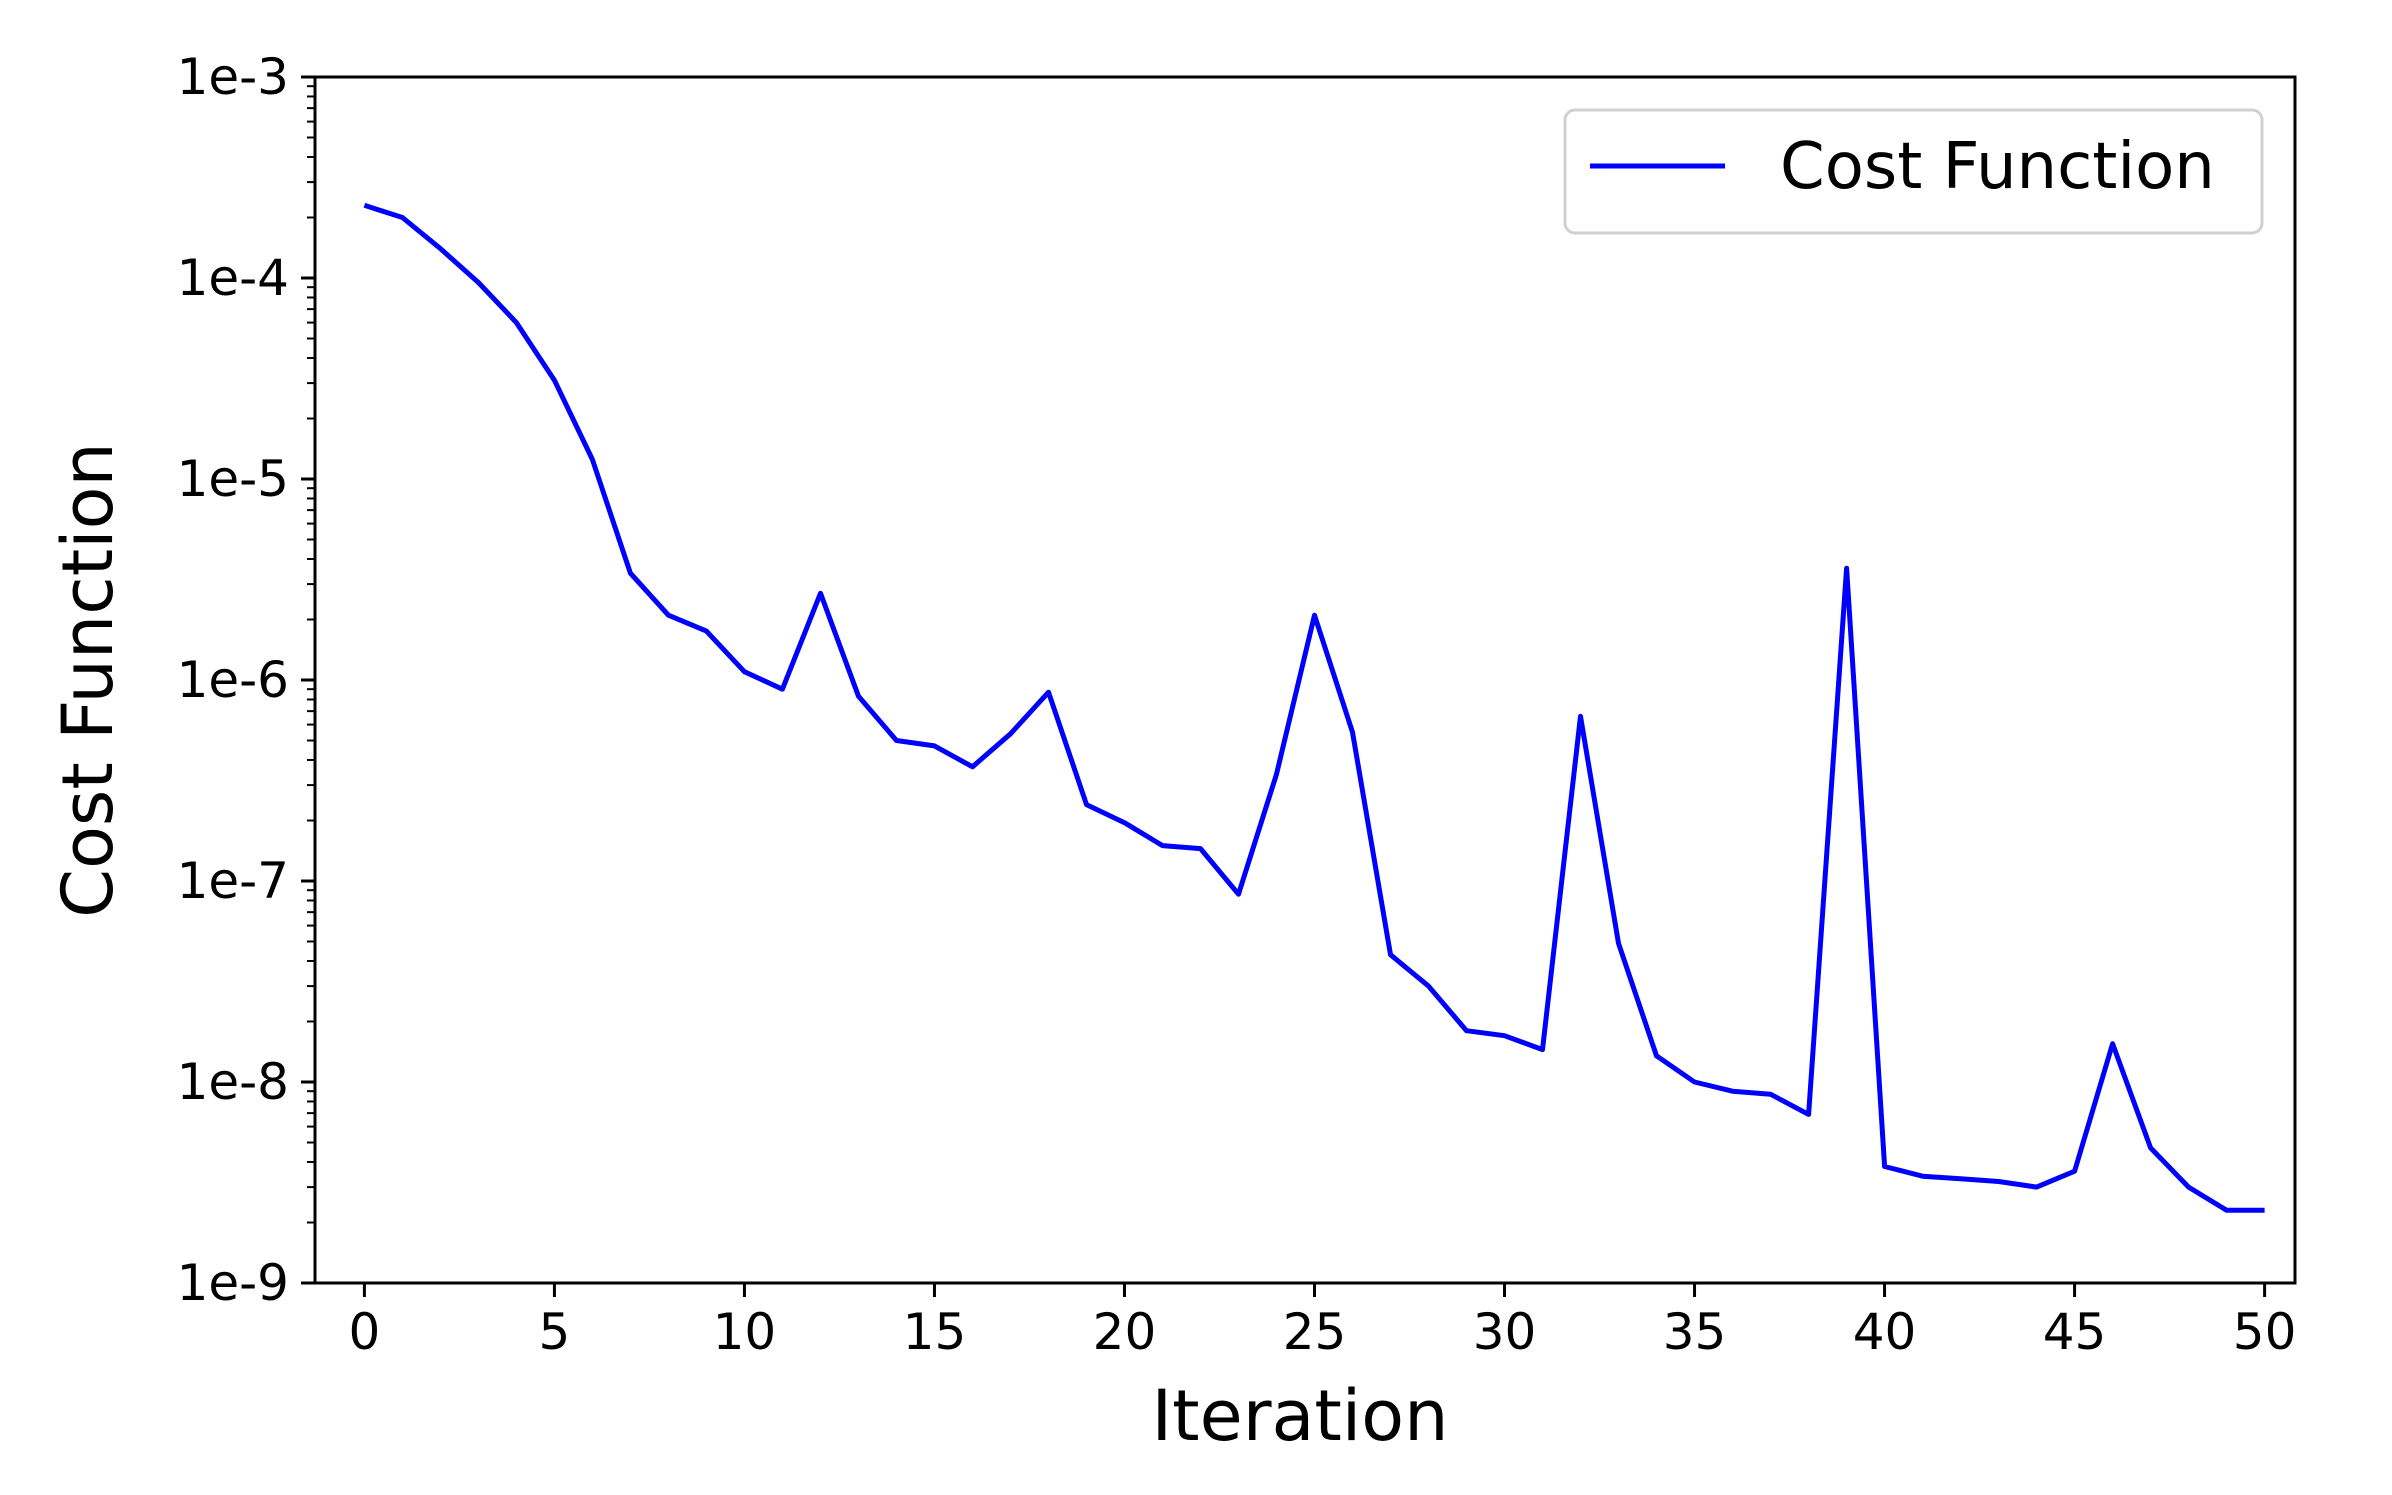 The image size is (2392, 1495). I want to click on legend-box, so click(1913, 171).